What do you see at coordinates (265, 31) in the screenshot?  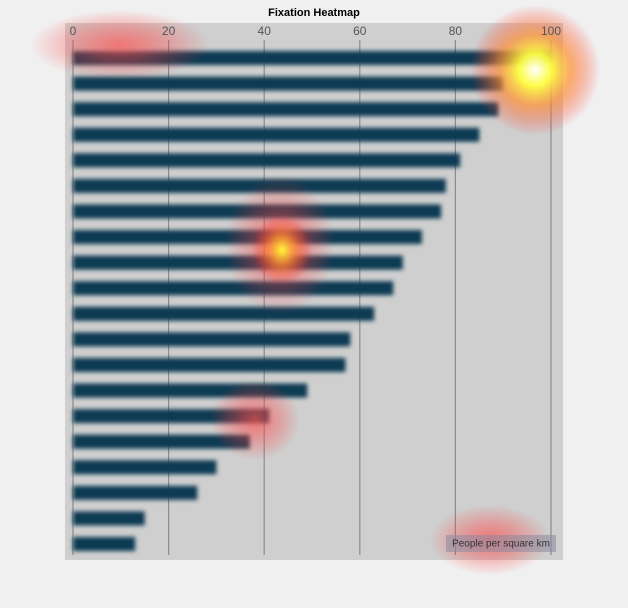 I see `x-tick-label: 40` at bounding box center [265, 31].